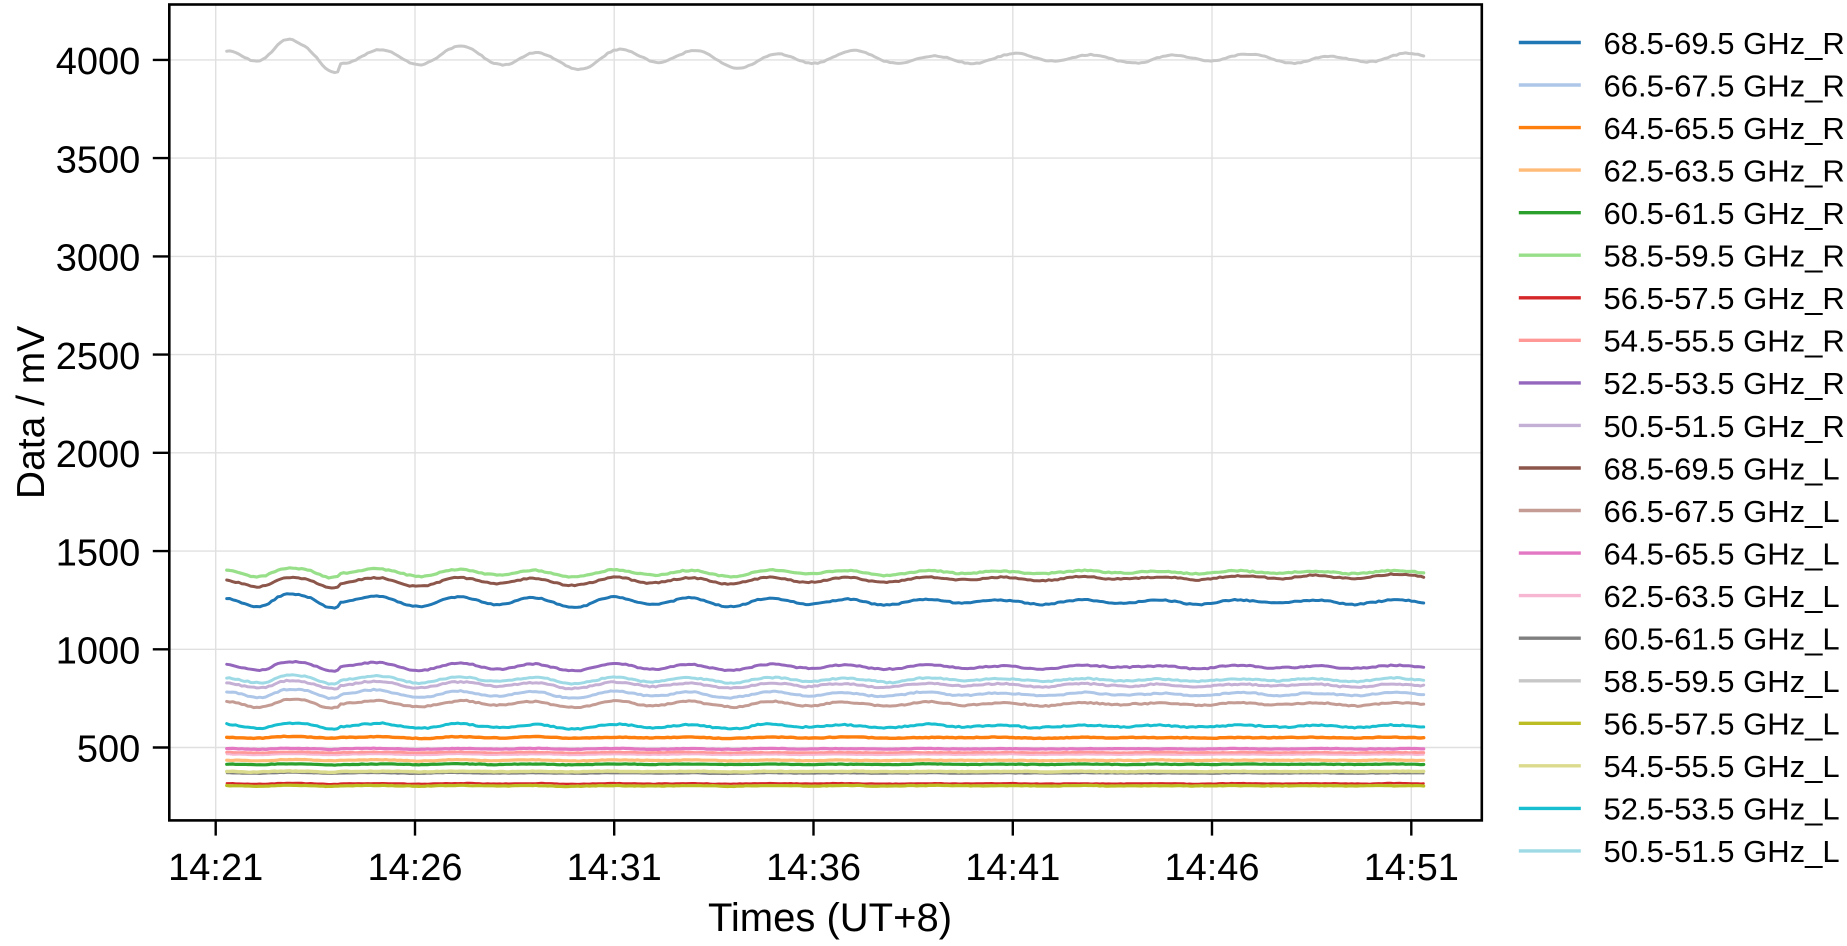 This screenshot has width=1847, height=946. Describe the element at coordinates (98, 259) in the screenshot. I see `svg-text: 3000` at that location.